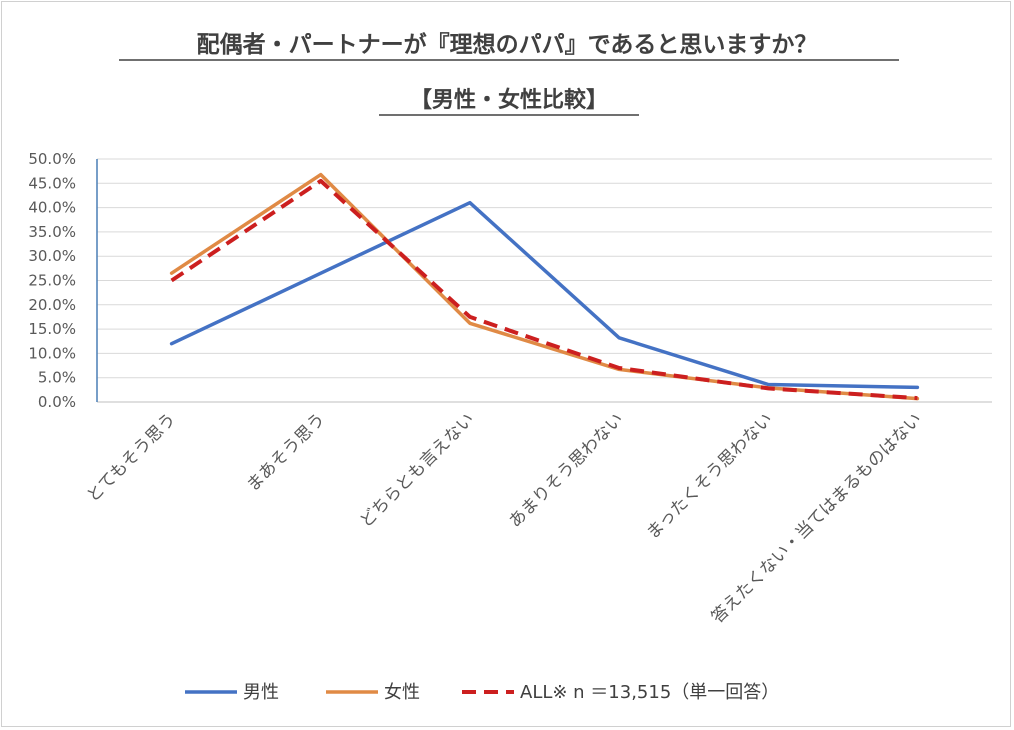 The height and width of the screenshot is (730, 1014). Describe the element at coordinates (286, 452) in the screenshot. I see `x-tick-label: まあそう思う` at that location.